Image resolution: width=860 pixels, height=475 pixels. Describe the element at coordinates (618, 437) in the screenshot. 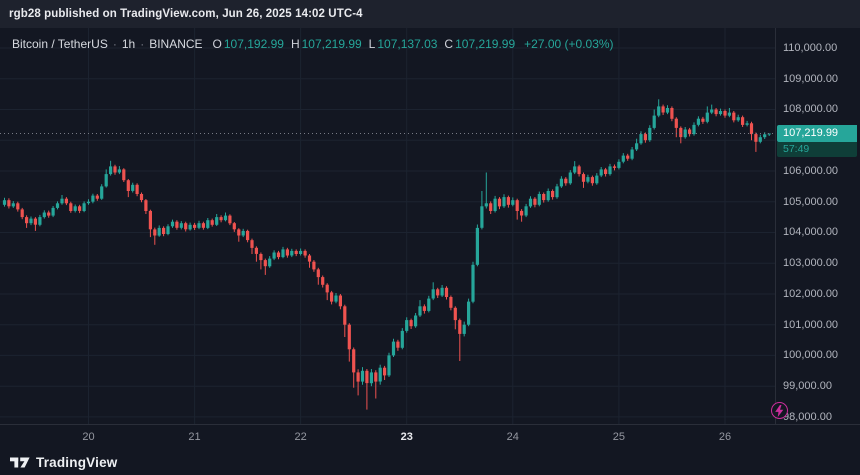

I see `time-tick: 25` at that location.